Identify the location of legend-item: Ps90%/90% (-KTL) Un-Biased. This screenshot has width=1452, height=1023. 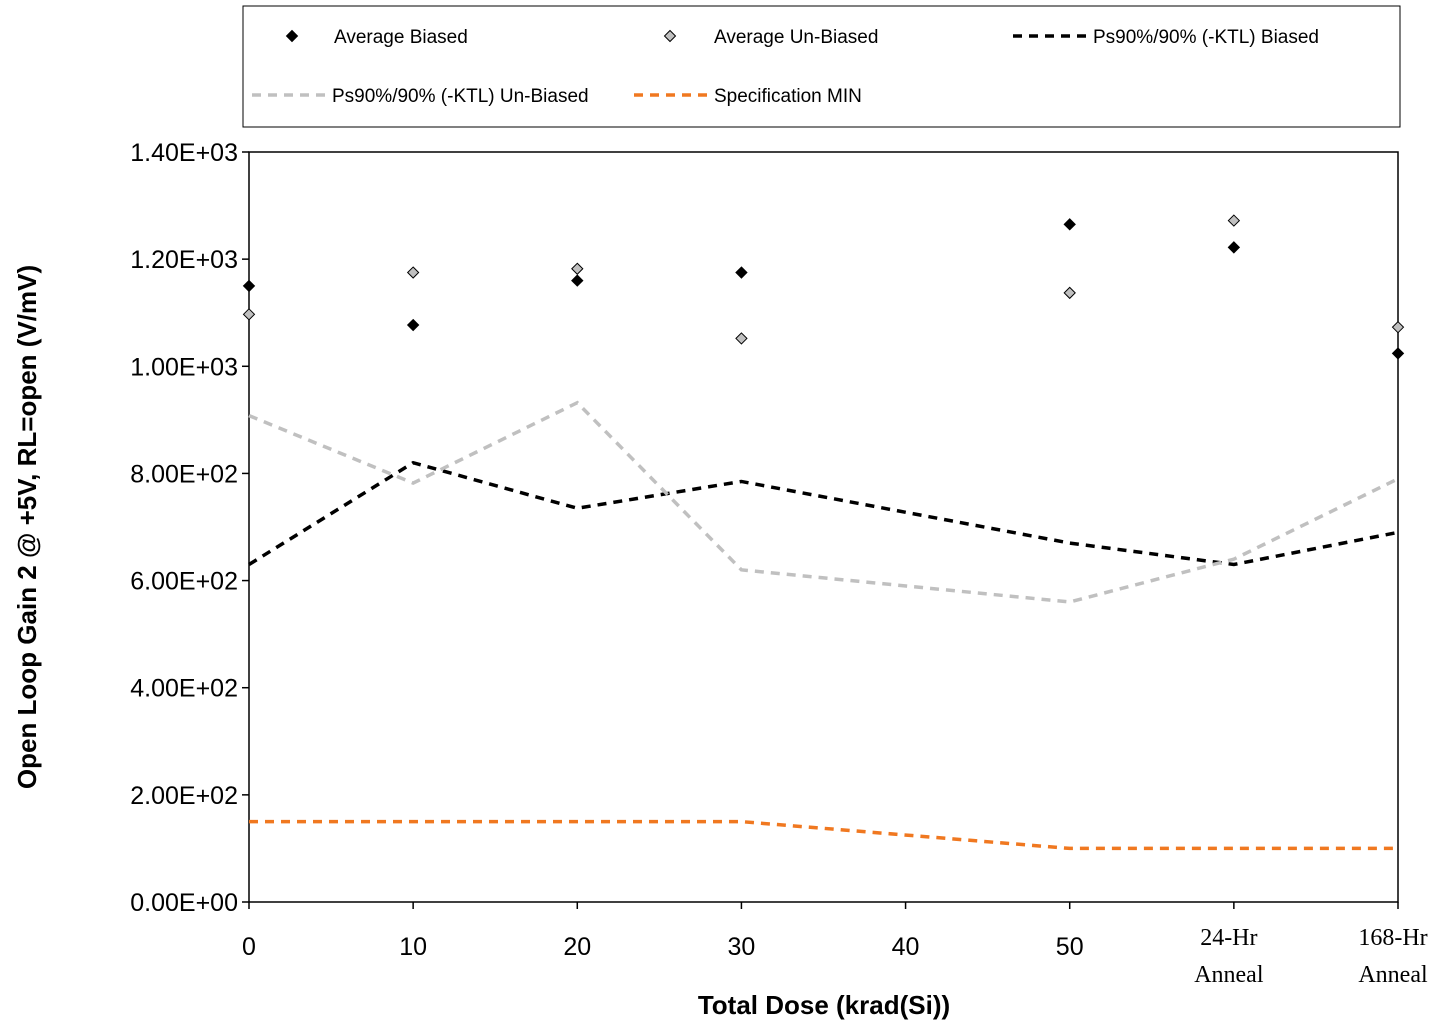
(420, 96).